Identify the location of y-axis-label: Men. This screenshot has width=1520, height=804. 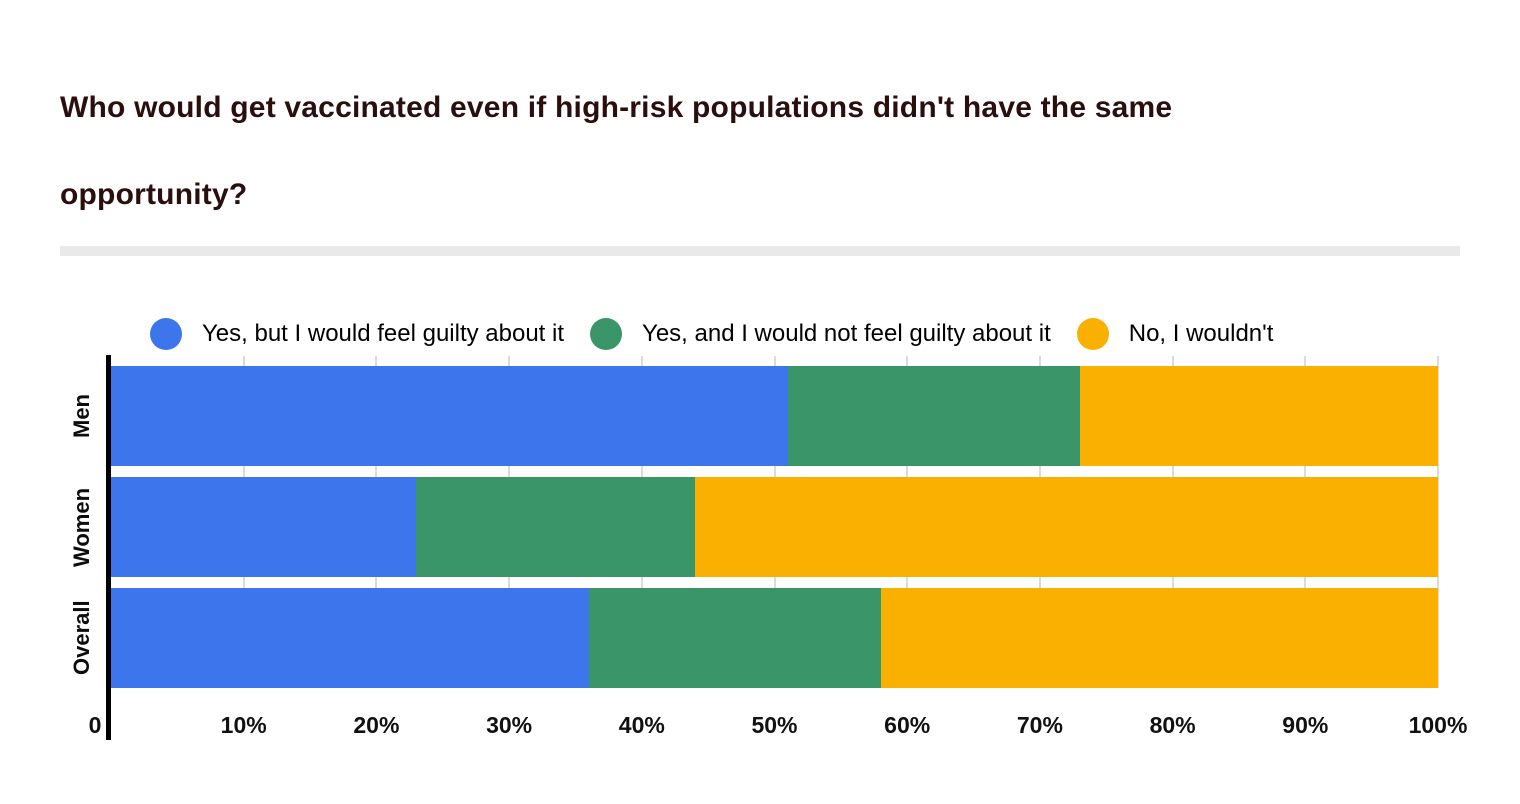
(81, 416).